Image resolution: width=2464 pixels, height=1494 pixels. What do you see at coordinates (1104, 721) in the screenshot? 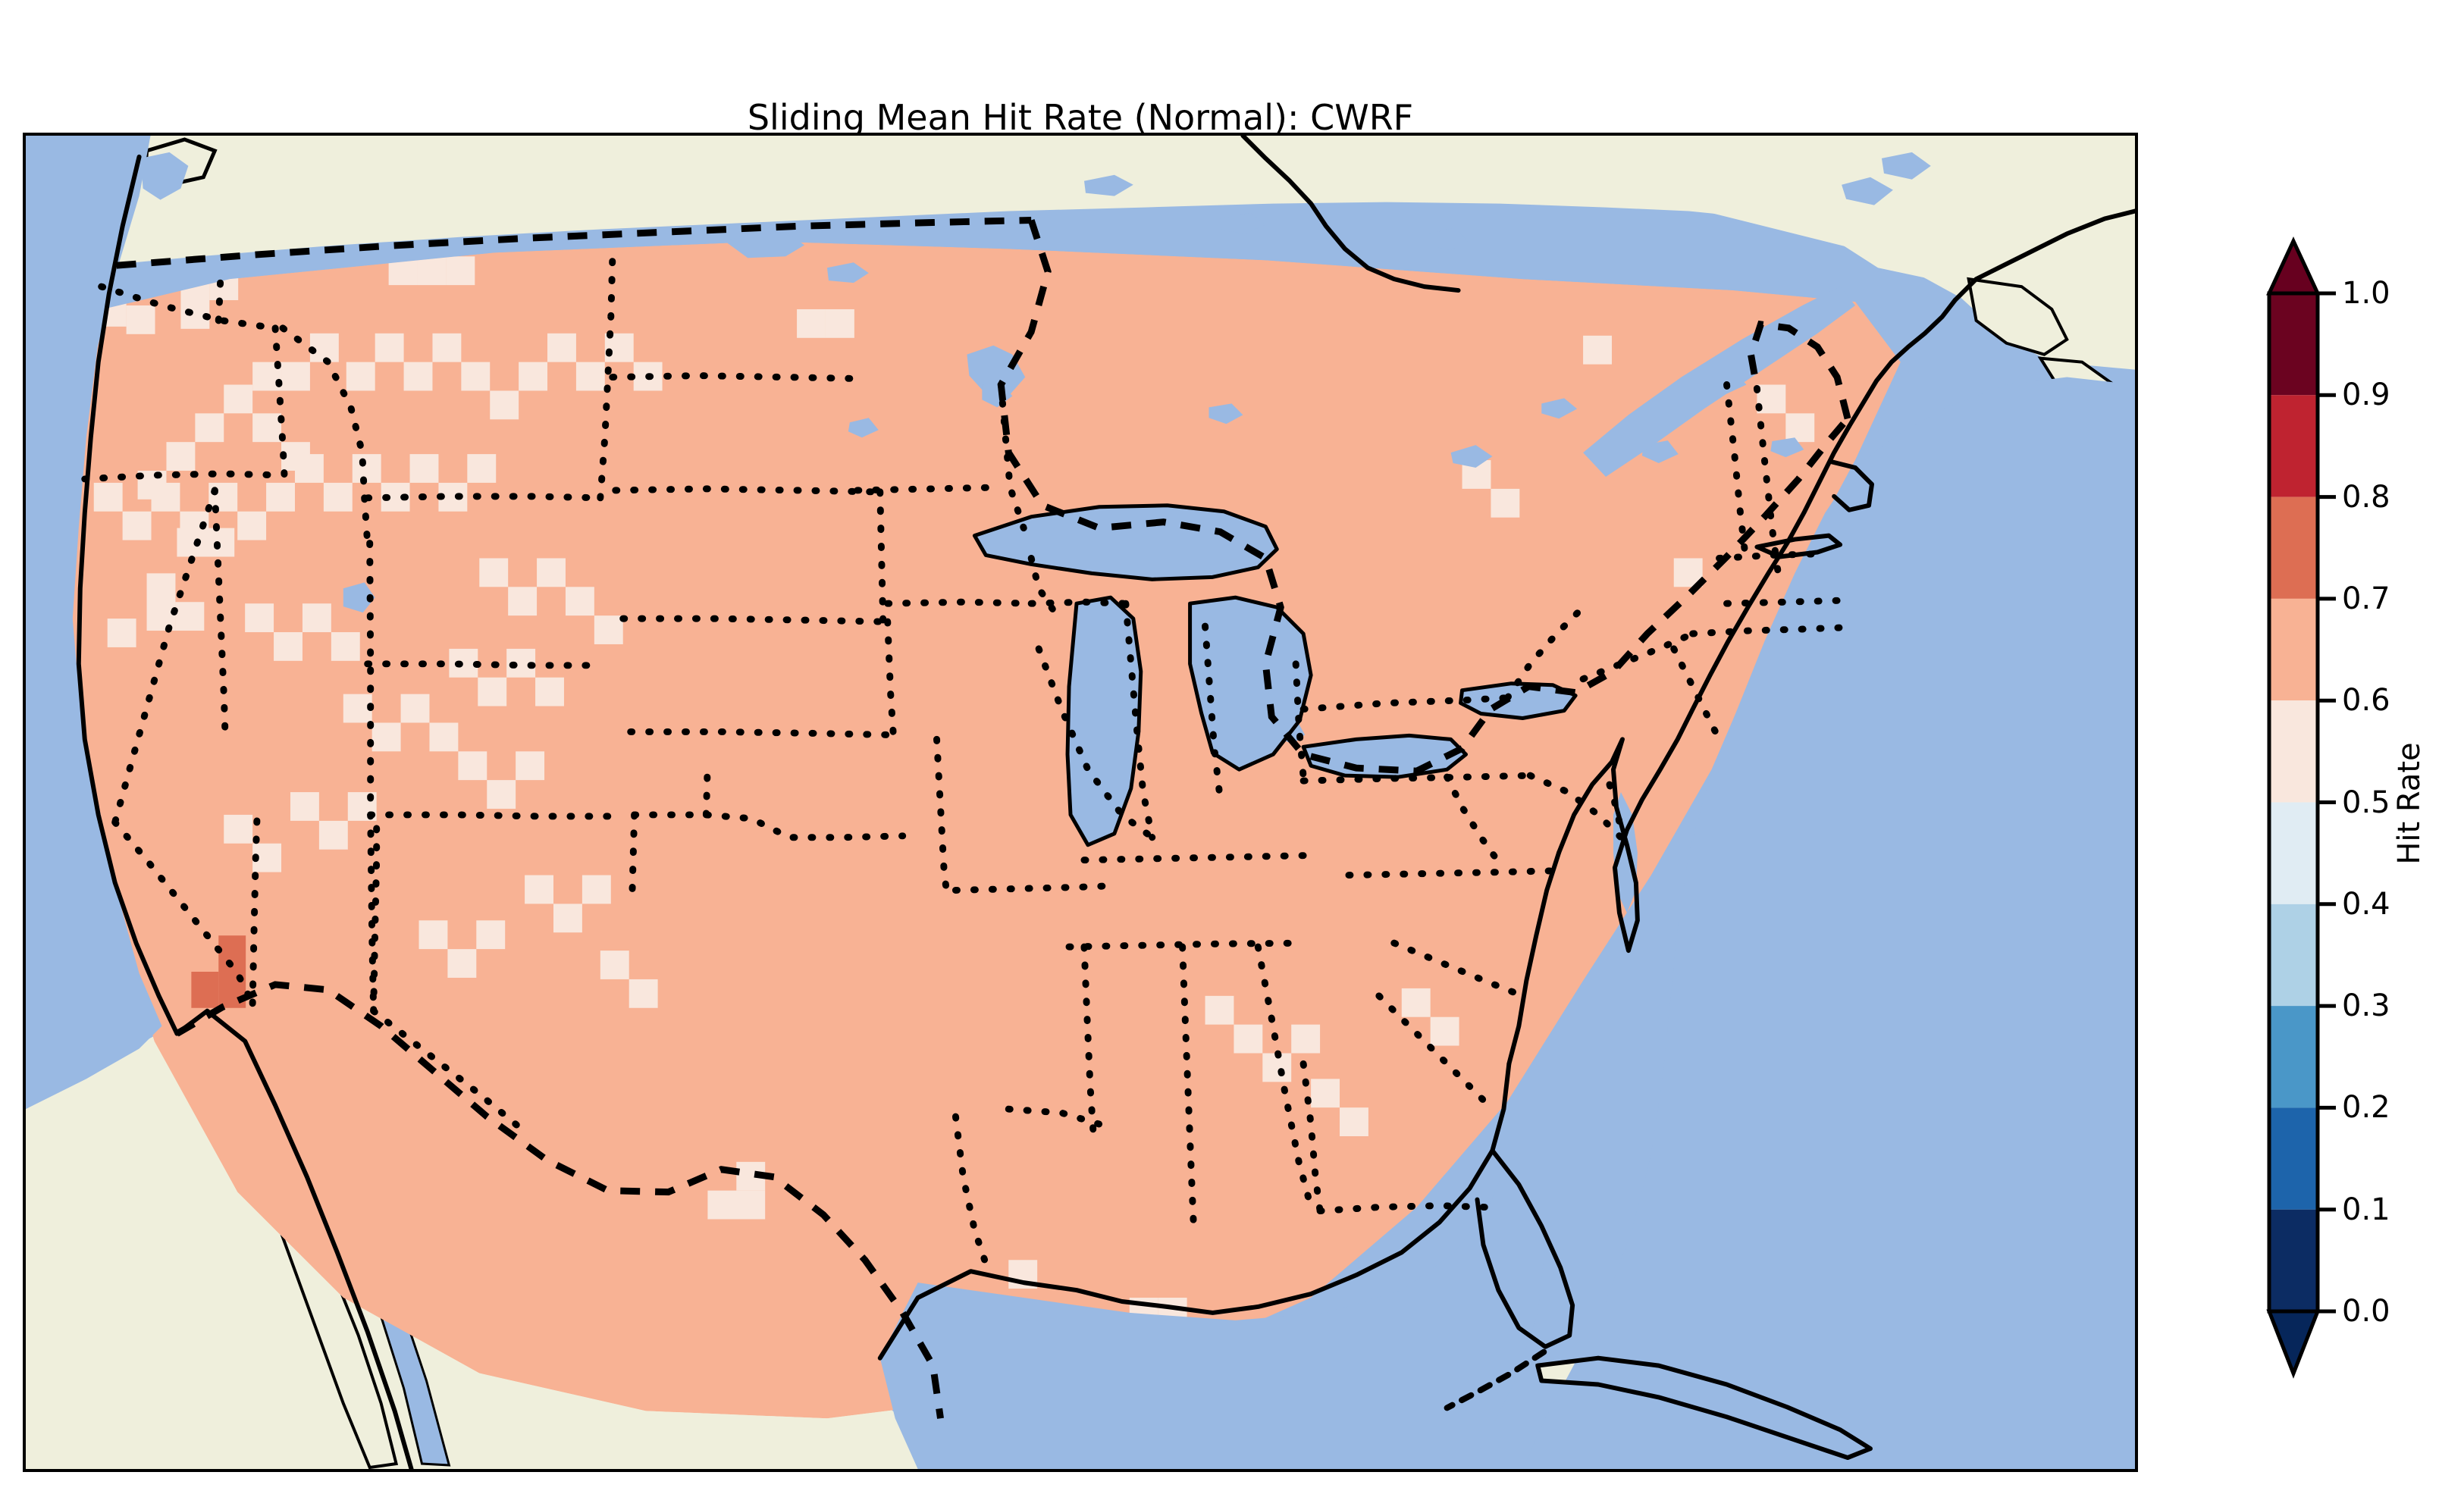
I see `lake-michigan` at bounding box center [1104, 721].